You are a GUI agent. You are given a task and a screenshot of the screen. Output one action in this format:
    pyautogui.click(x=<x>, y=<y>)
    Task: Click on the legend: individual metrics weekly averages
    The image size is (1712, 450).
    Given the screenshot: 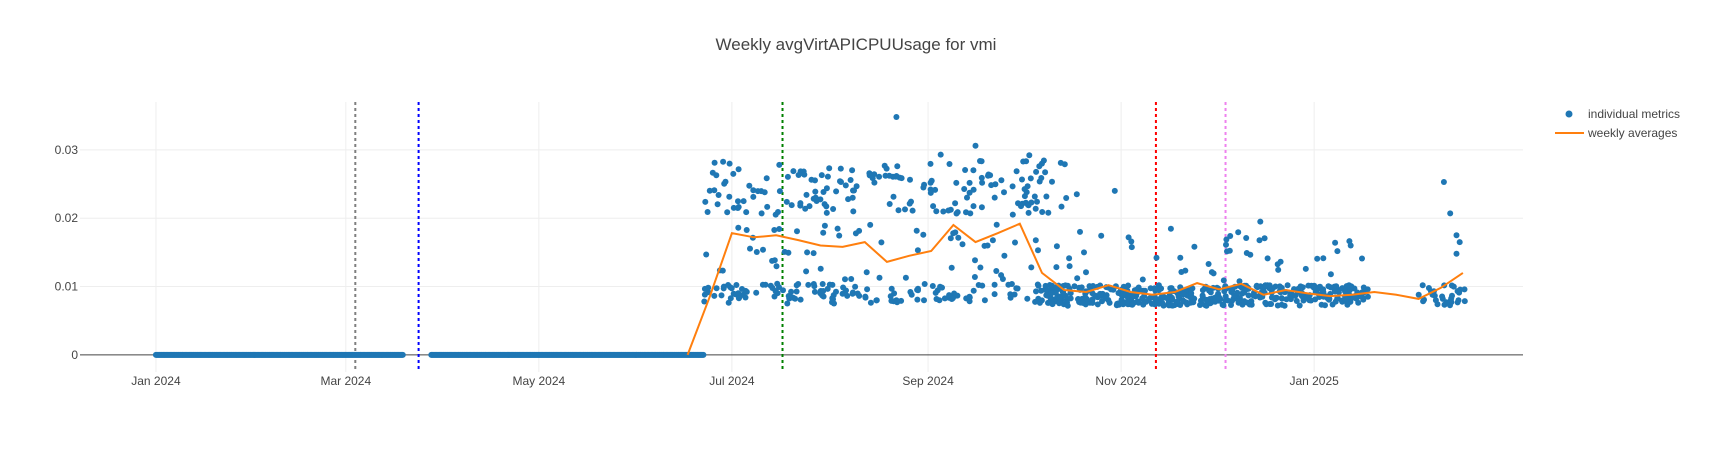 What is the action you would take?
    pyautogui.click(x=1617, y=123)
    